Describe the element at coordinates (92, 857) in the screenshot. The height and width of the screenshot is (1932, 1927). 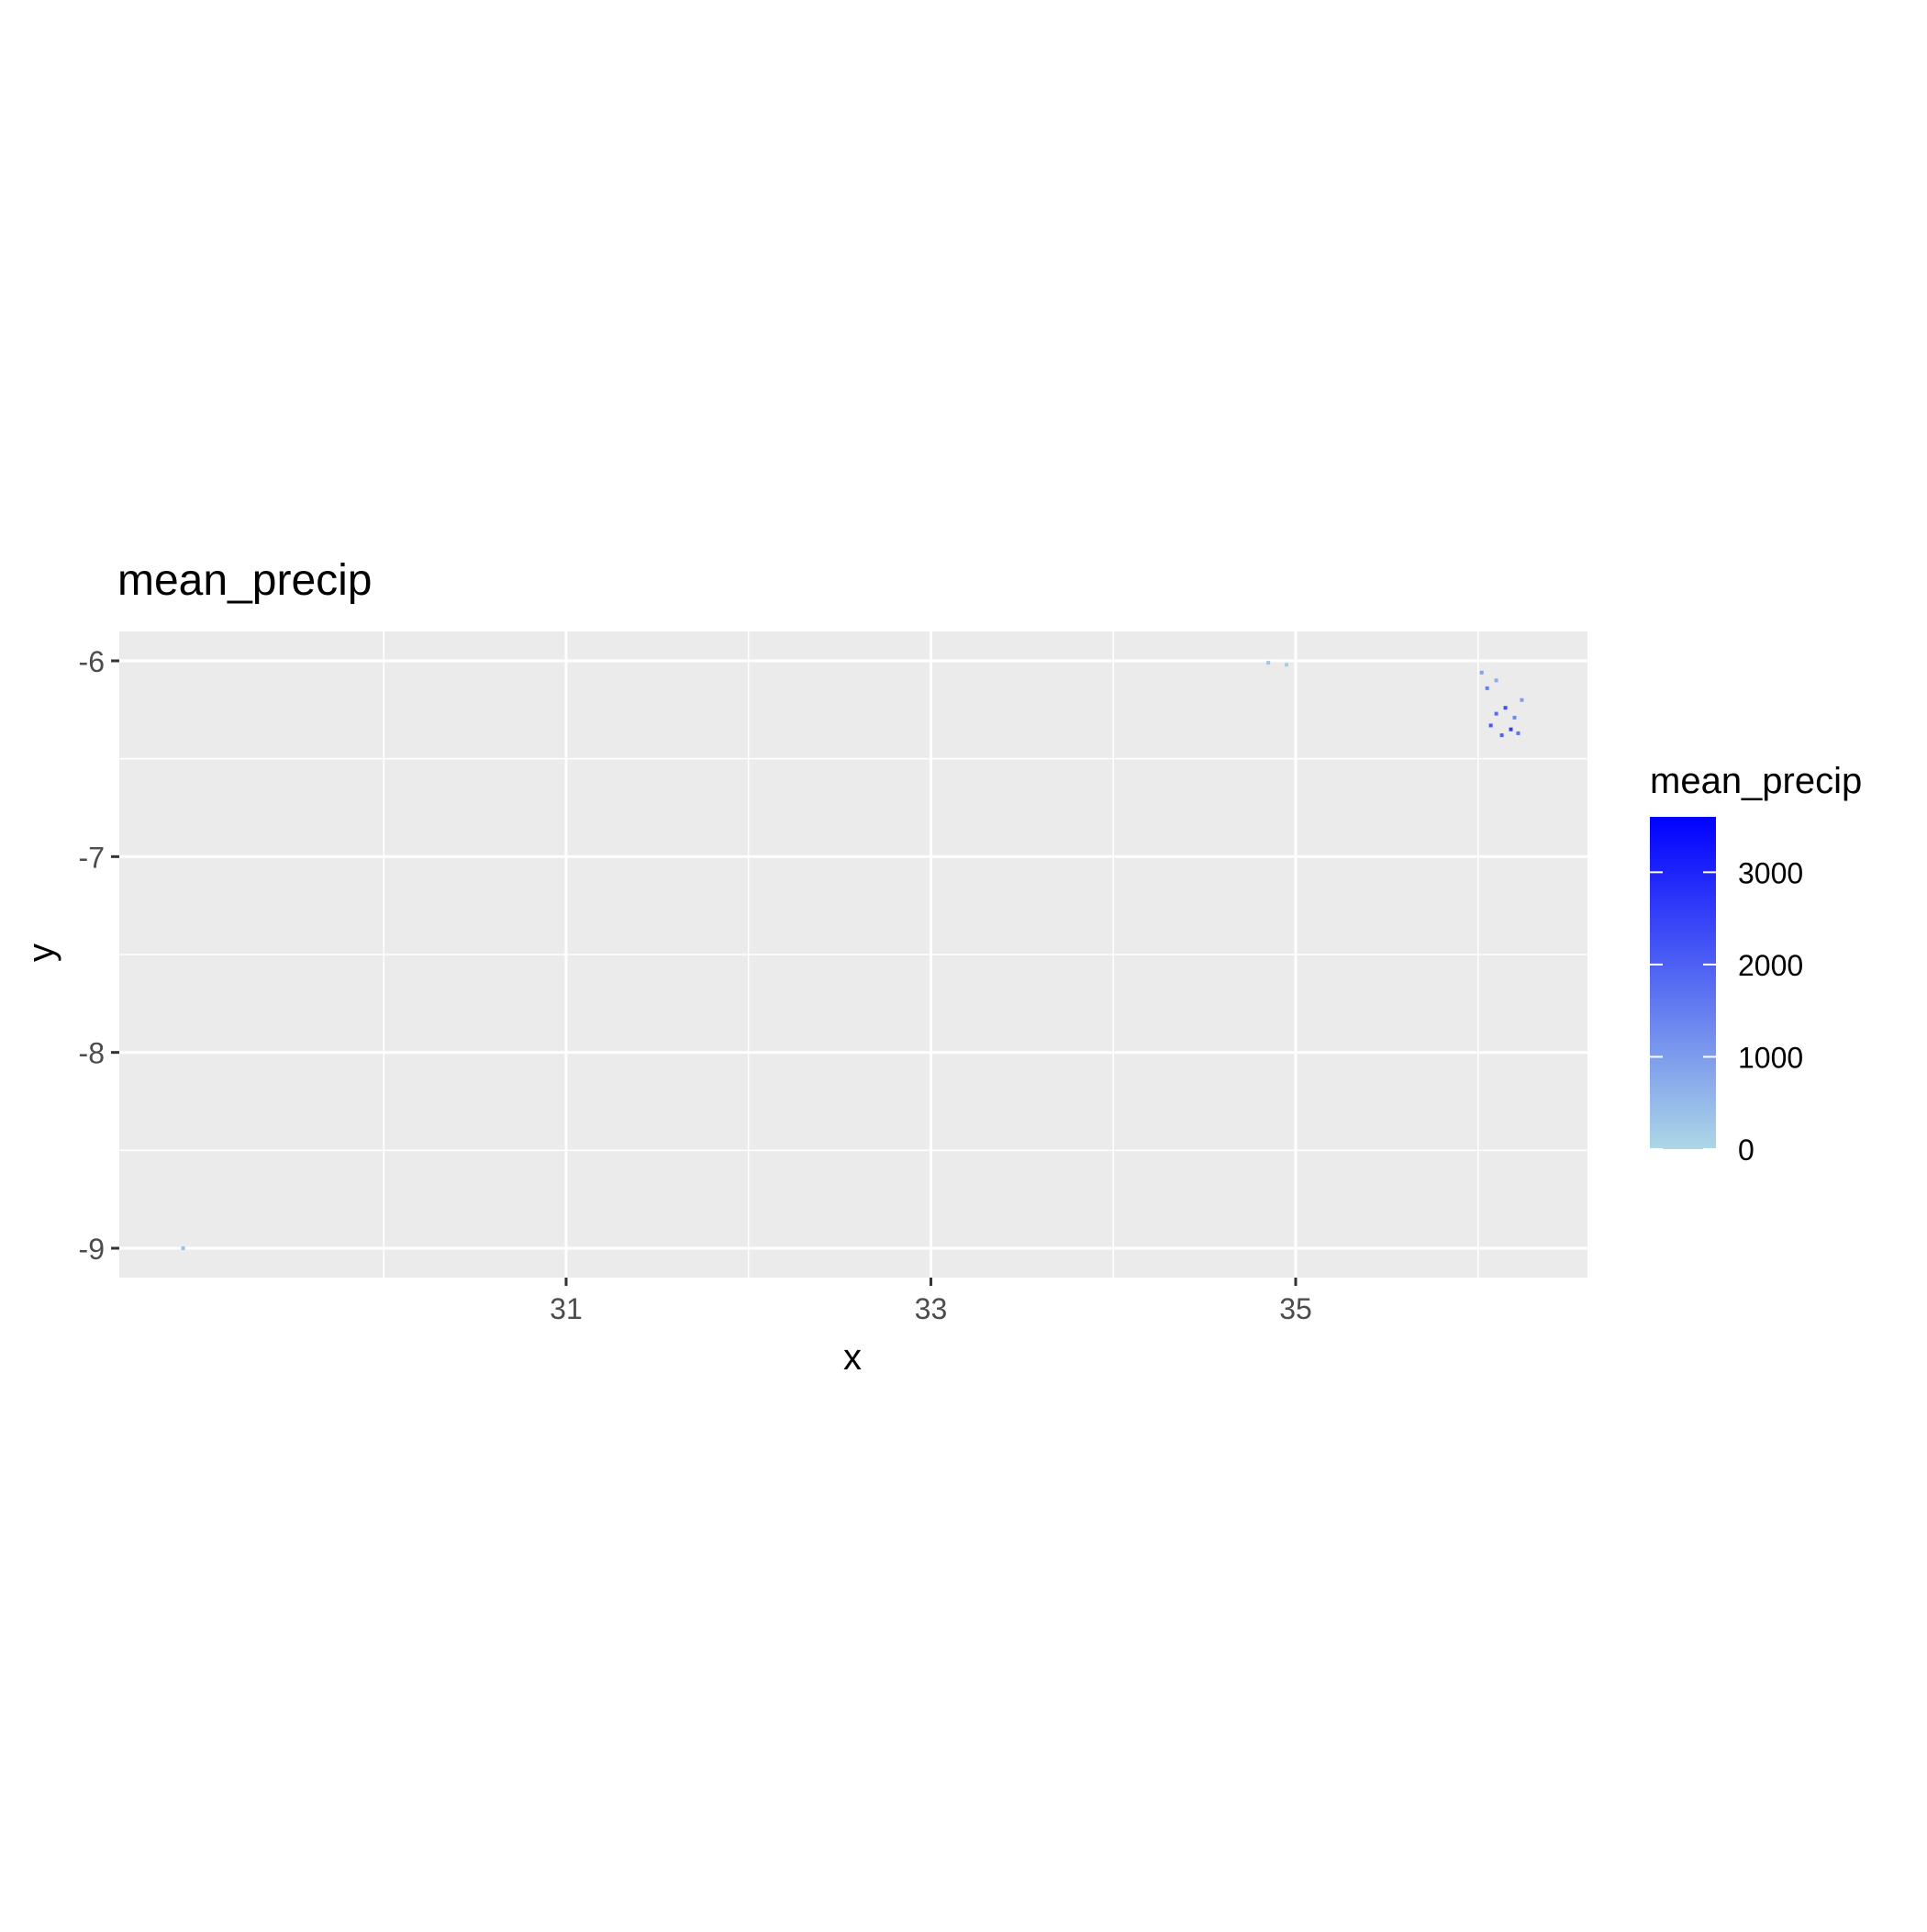
I see `y-tick-label: -7` at that location.